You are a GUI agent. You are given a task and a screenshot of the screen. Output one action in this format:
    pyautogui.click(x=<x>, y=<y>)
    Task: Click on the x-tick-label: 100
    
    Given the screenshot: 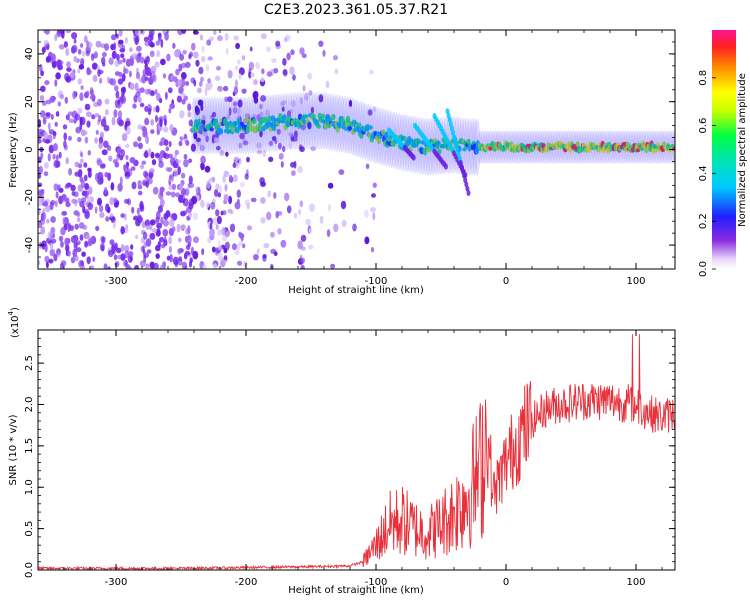 What is the action you would take?
    pyautogui.click(x=635, y=582)
    